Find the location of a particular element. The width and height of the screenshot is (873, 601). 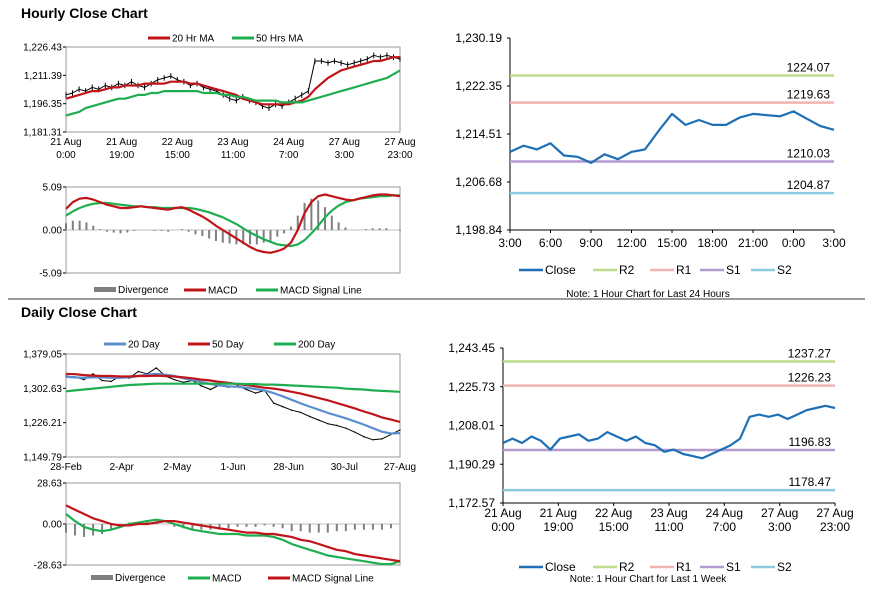

20-day-line is located at coordinates (233, 403).